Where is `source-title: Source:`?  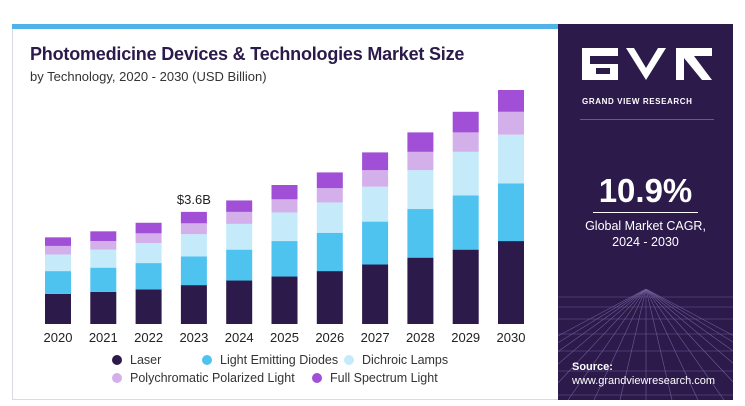 source-title: Source: is located at coordinates (592, 367).